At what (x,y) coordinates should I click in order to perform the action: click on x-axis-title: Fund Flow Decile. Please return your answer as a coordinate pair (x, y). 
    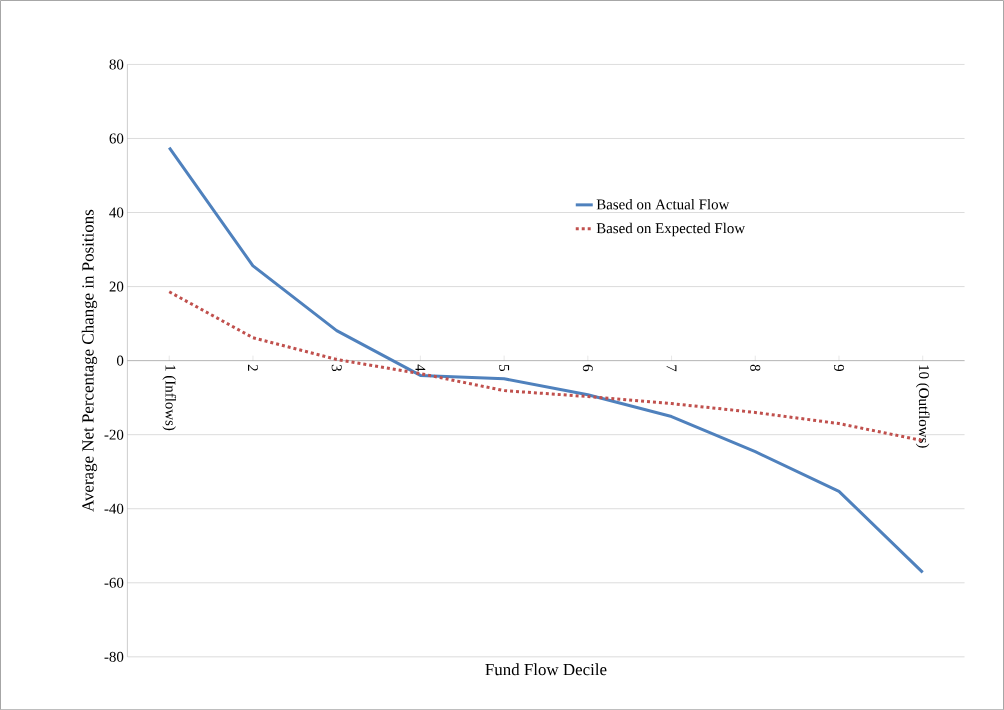
    Looking at the image, I should click on (546, 669).